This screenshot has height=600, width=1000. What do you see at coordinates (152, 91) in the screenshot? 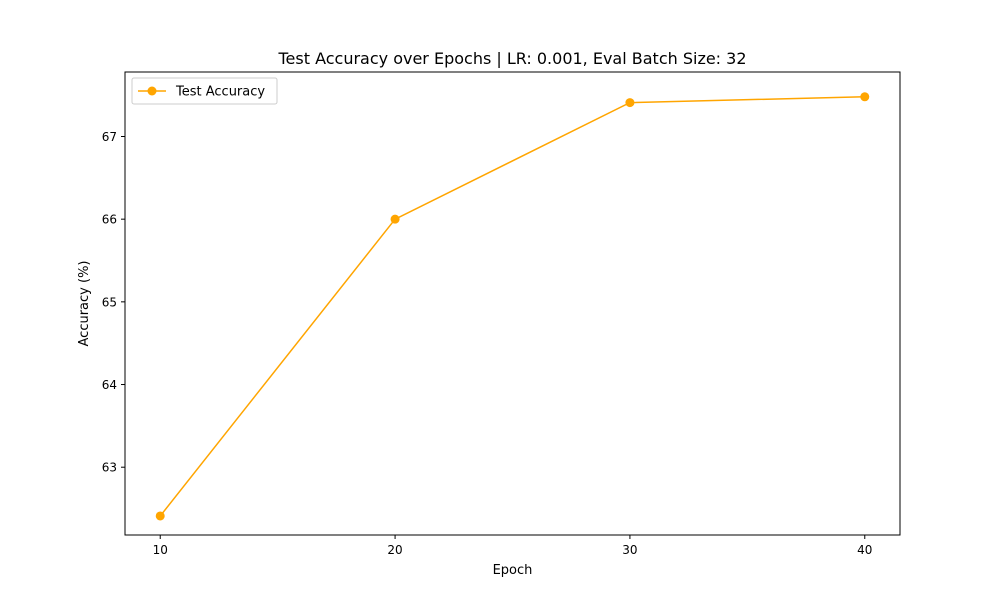
I see `legend-marker-swatch` at bounding box center [152, 91].